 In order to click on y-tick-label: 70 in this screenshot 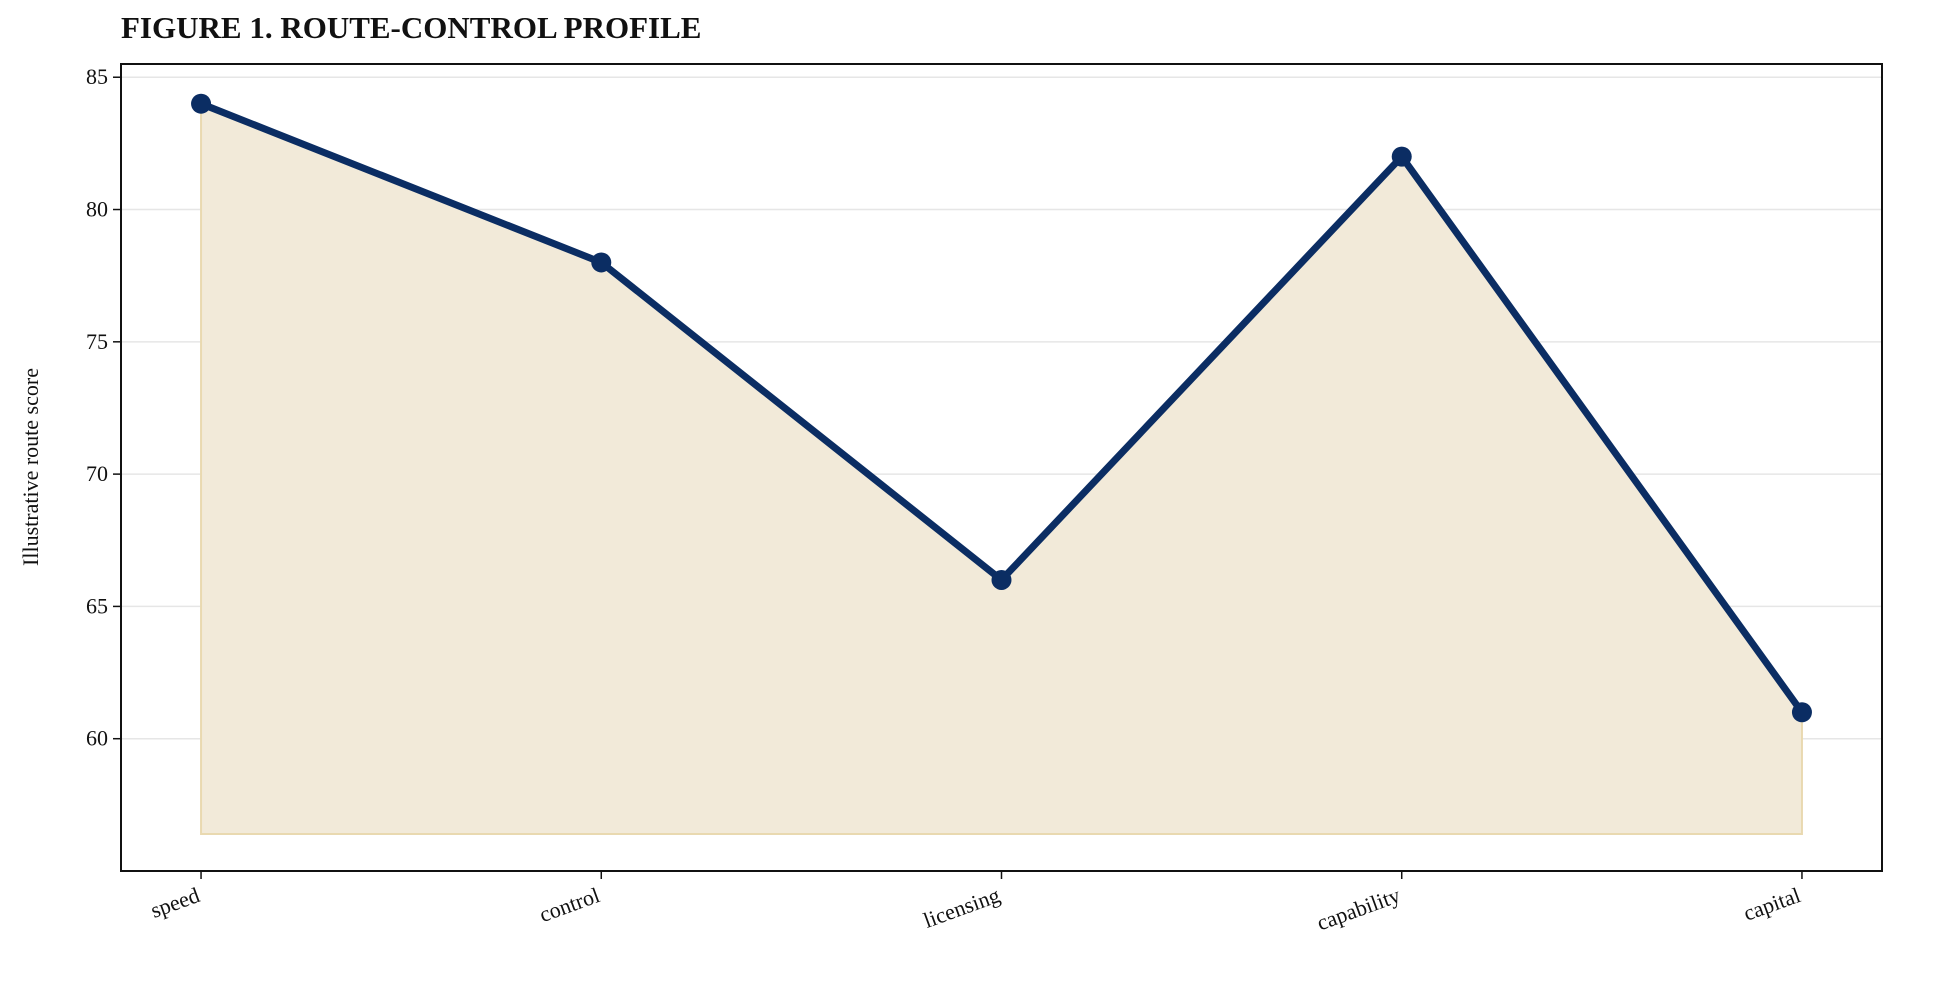, I will do `click(97, 473)`.